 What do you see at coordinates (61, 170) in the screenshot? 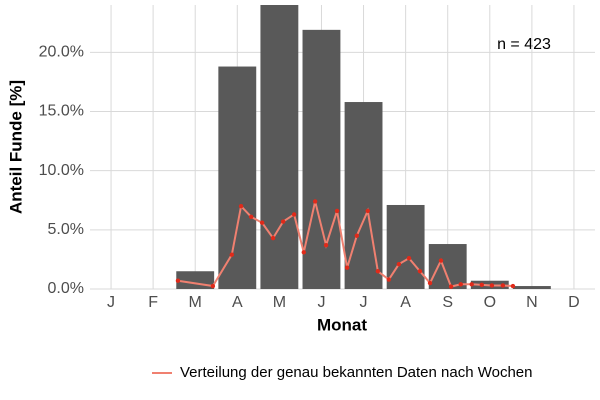
I see `y-tick-label: 10.0%` at bounding box center [61, 170].